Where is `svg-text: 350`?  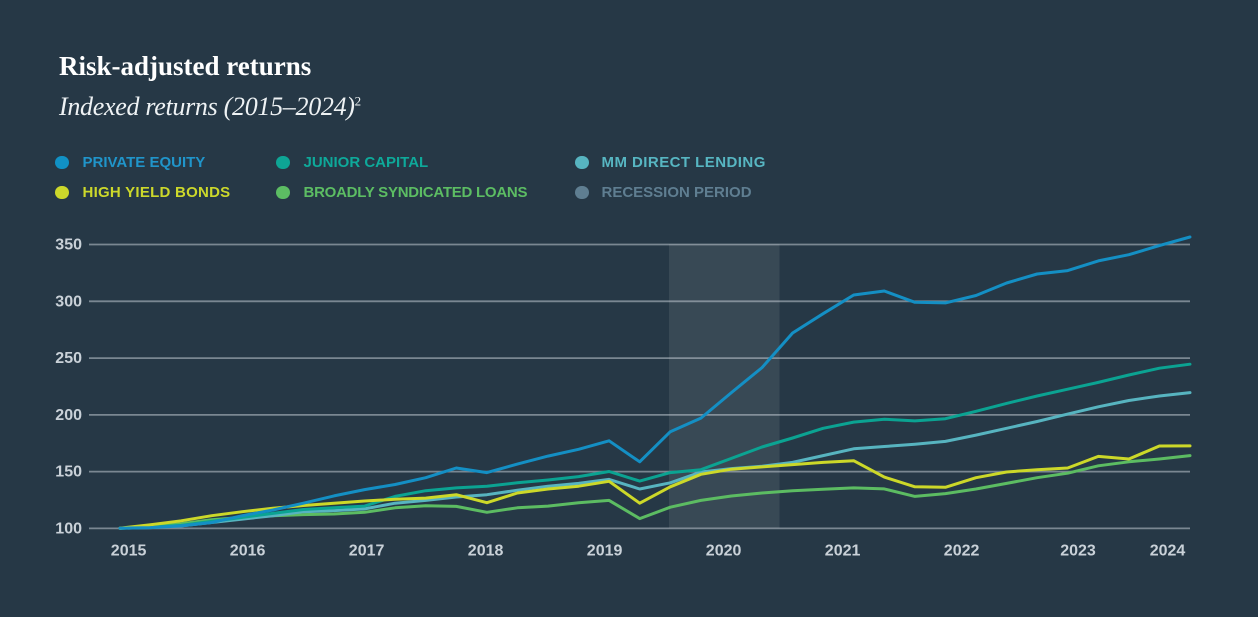
svg-text: 350 is located at coordinates (68, 245).